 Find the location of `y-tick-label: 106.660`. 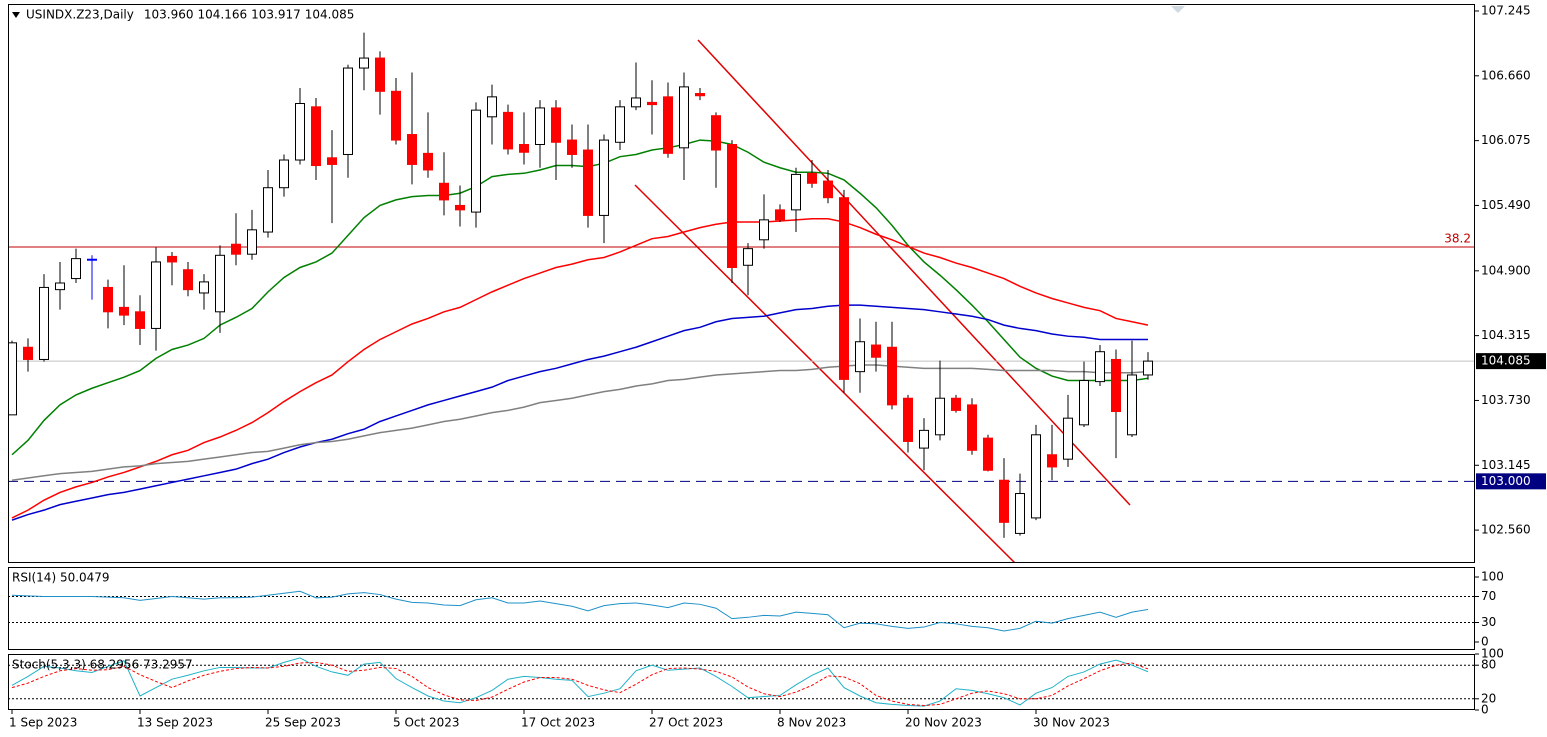

y-tick-label: 106.660 is located at coordinates (1506, 75).